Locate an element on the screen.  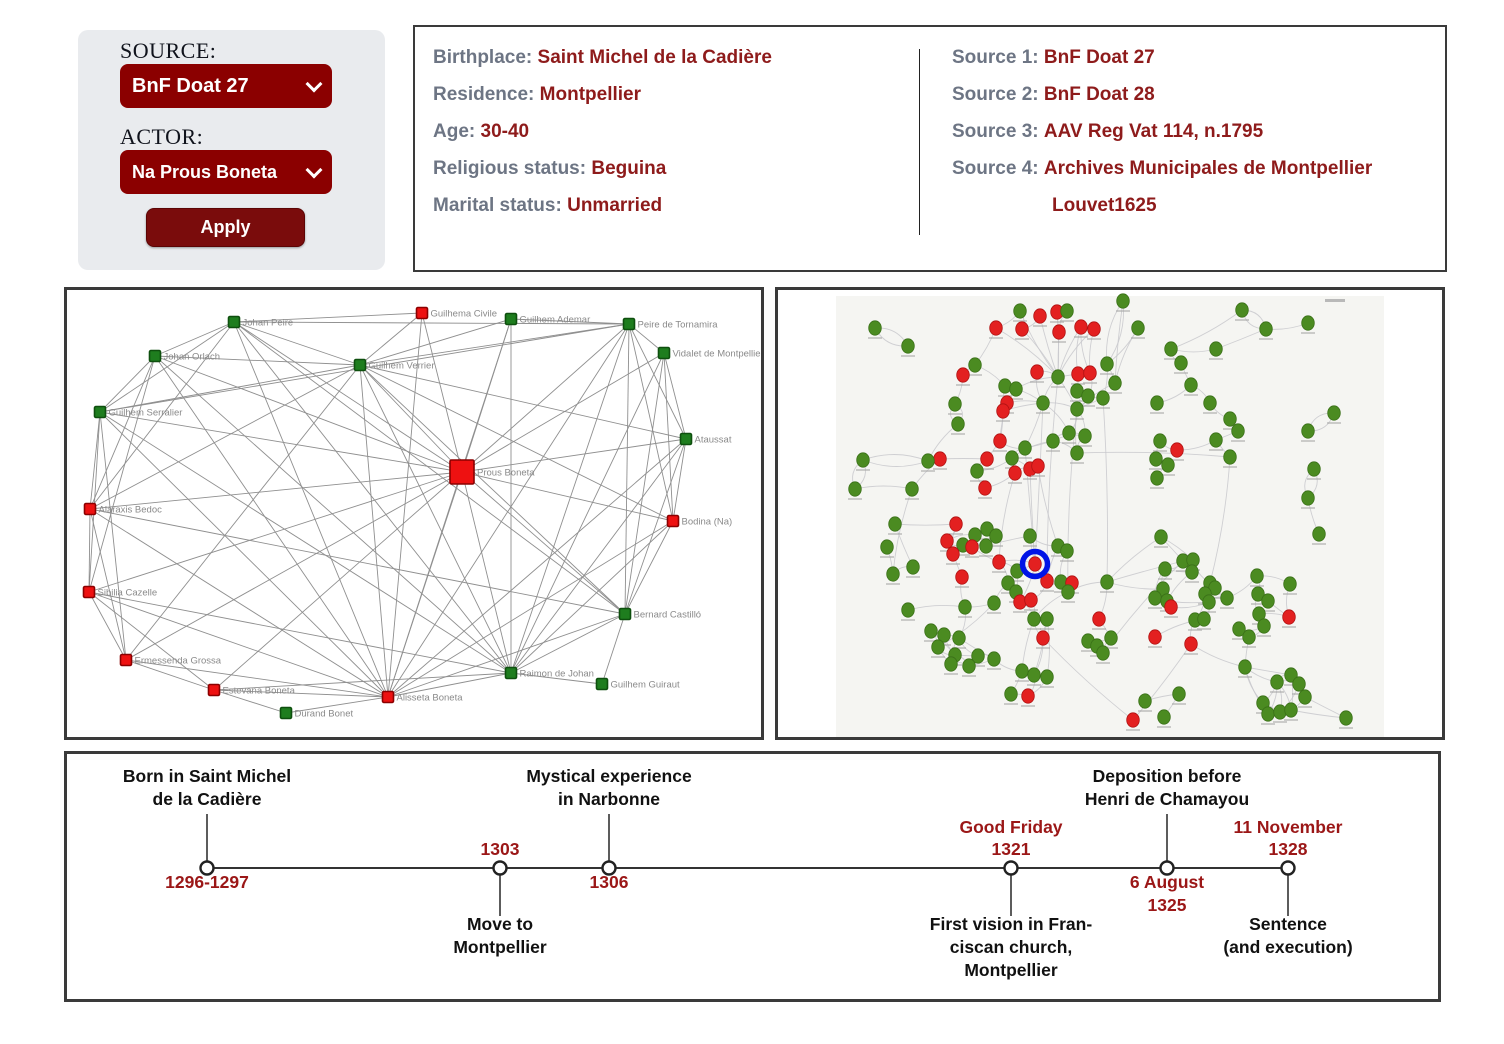
ego-node-ataussat is located at coordinates (686, 439).